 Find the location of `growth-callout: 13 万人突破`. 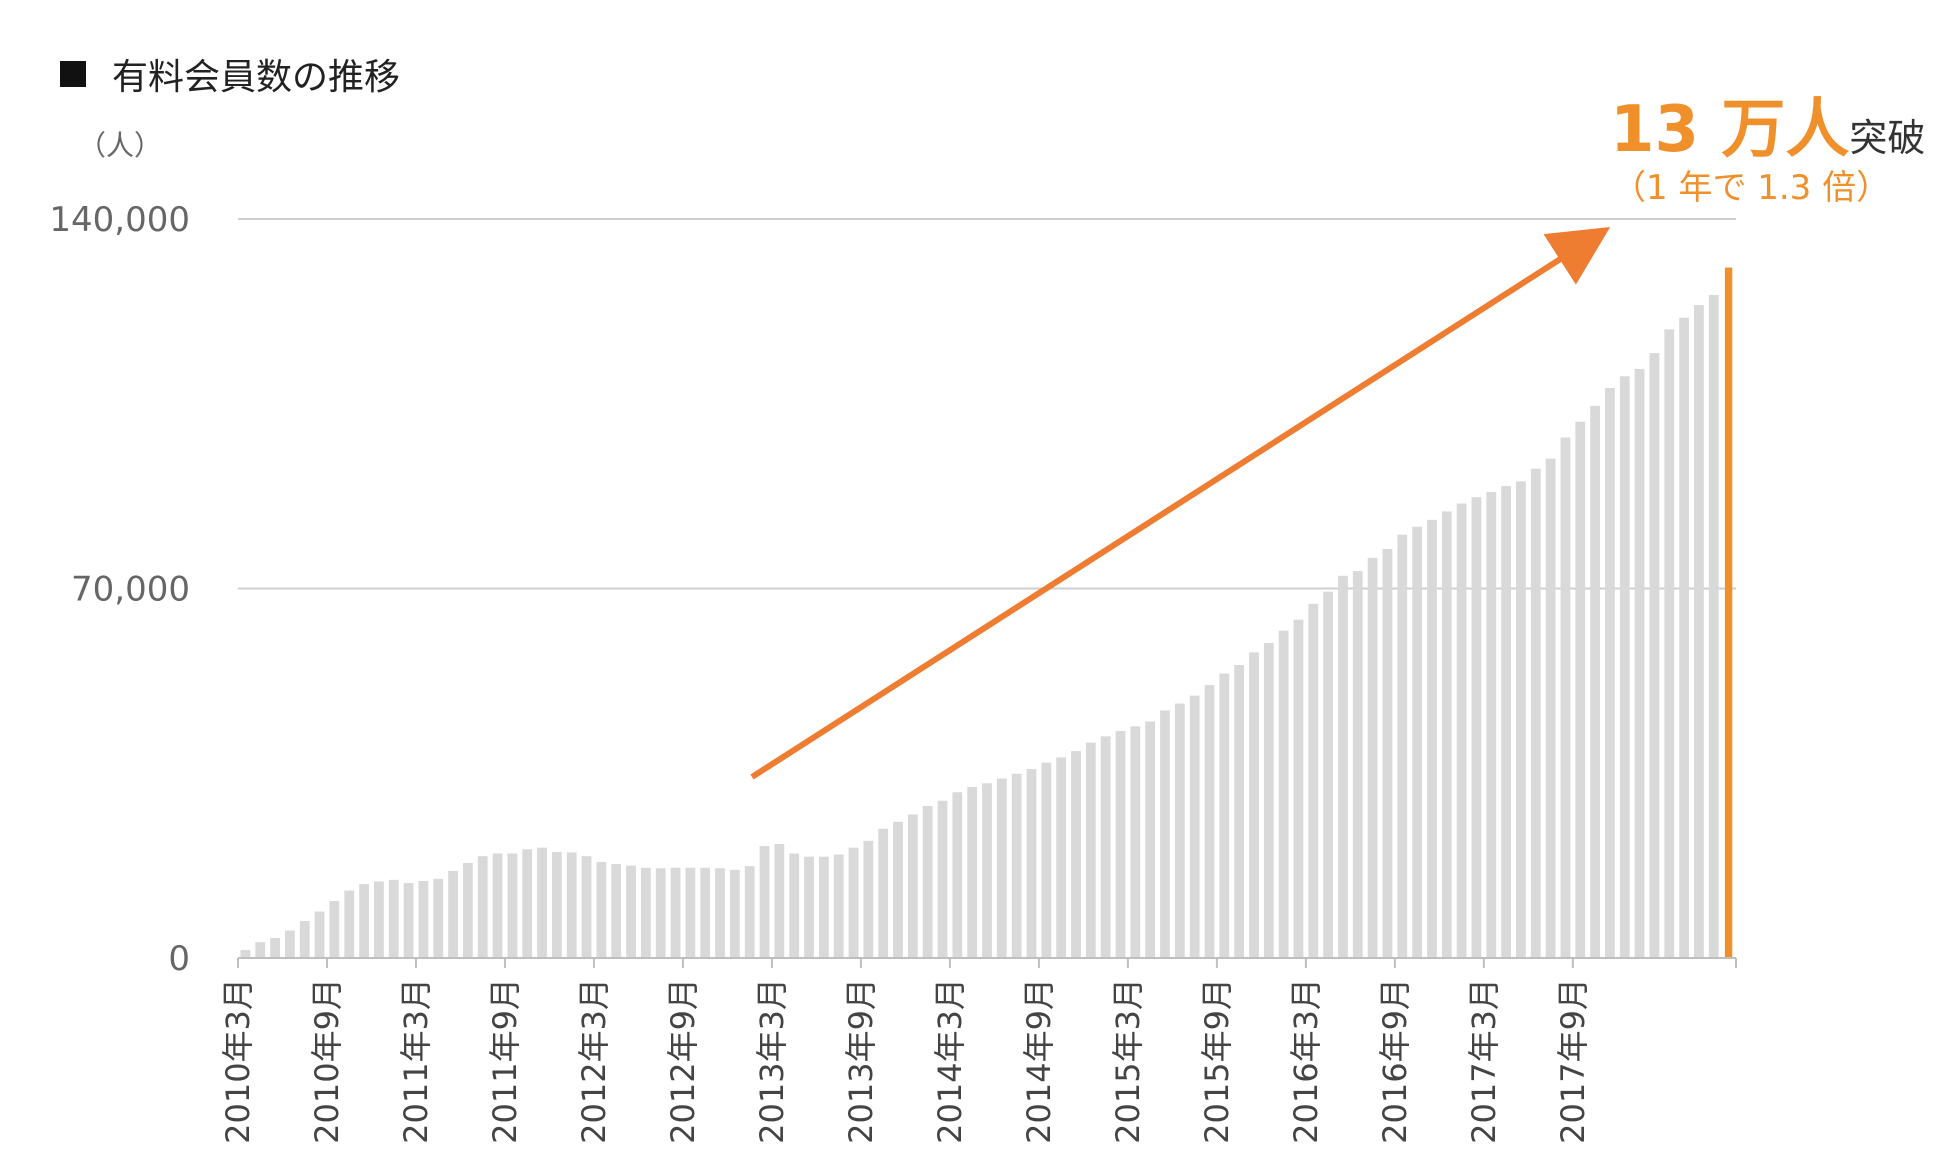

growth-callout: 13 万人突破 is located at coordinates (1767, 124).